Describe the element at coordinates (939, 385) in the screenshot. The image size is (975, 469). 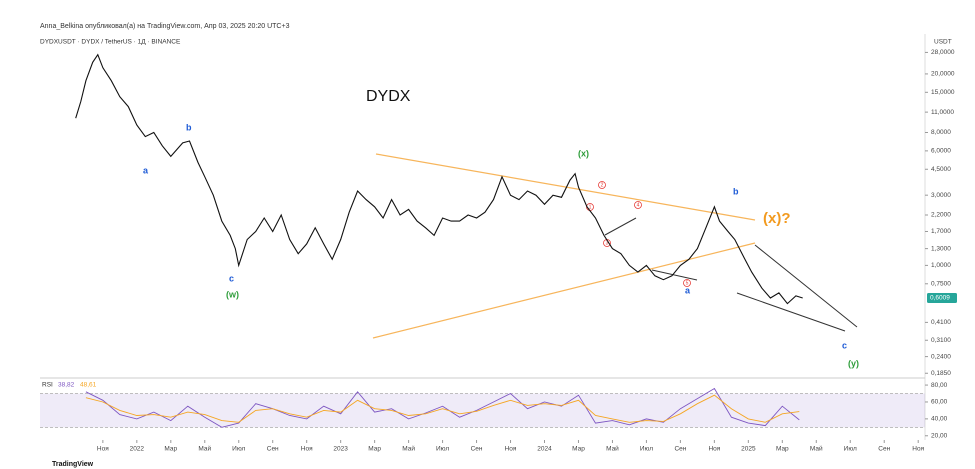
I see `y-tick-label: 80,00` at that location.